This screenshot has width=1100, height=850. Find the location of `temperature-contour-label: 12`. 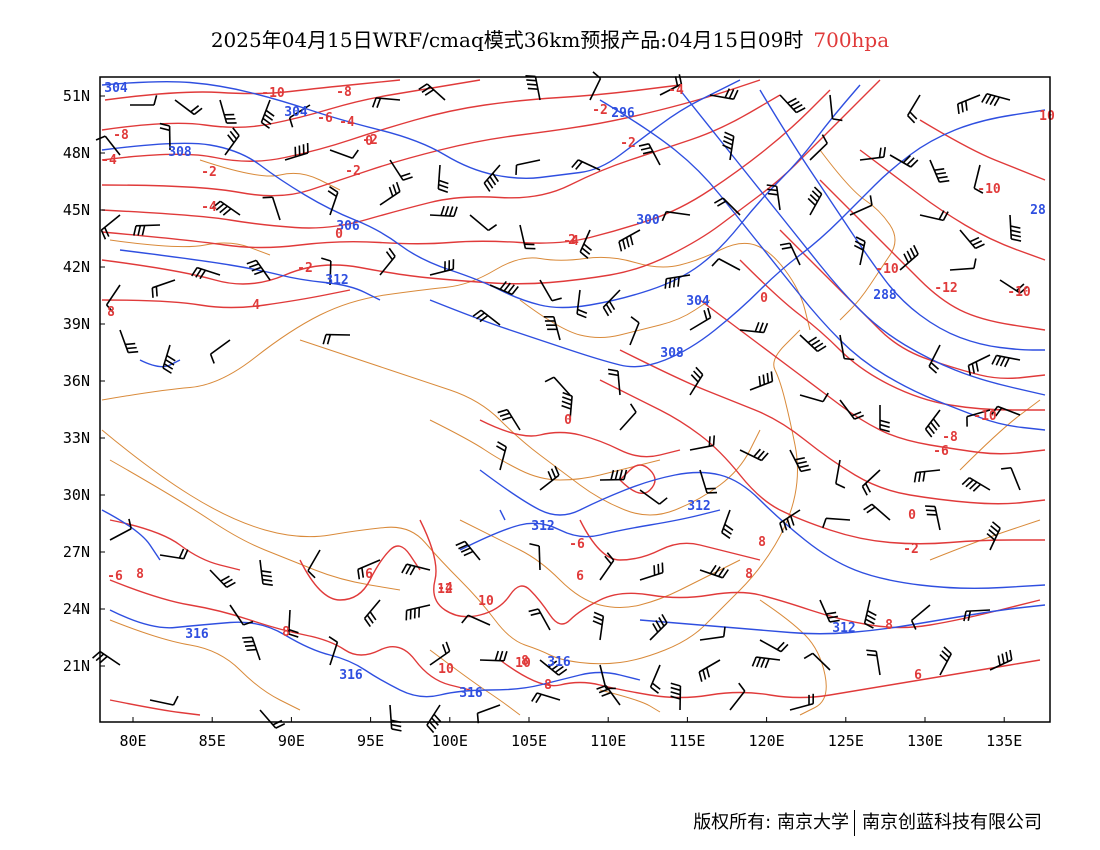

temperature-contour-label: 12 is located at coordinates (445, 589).